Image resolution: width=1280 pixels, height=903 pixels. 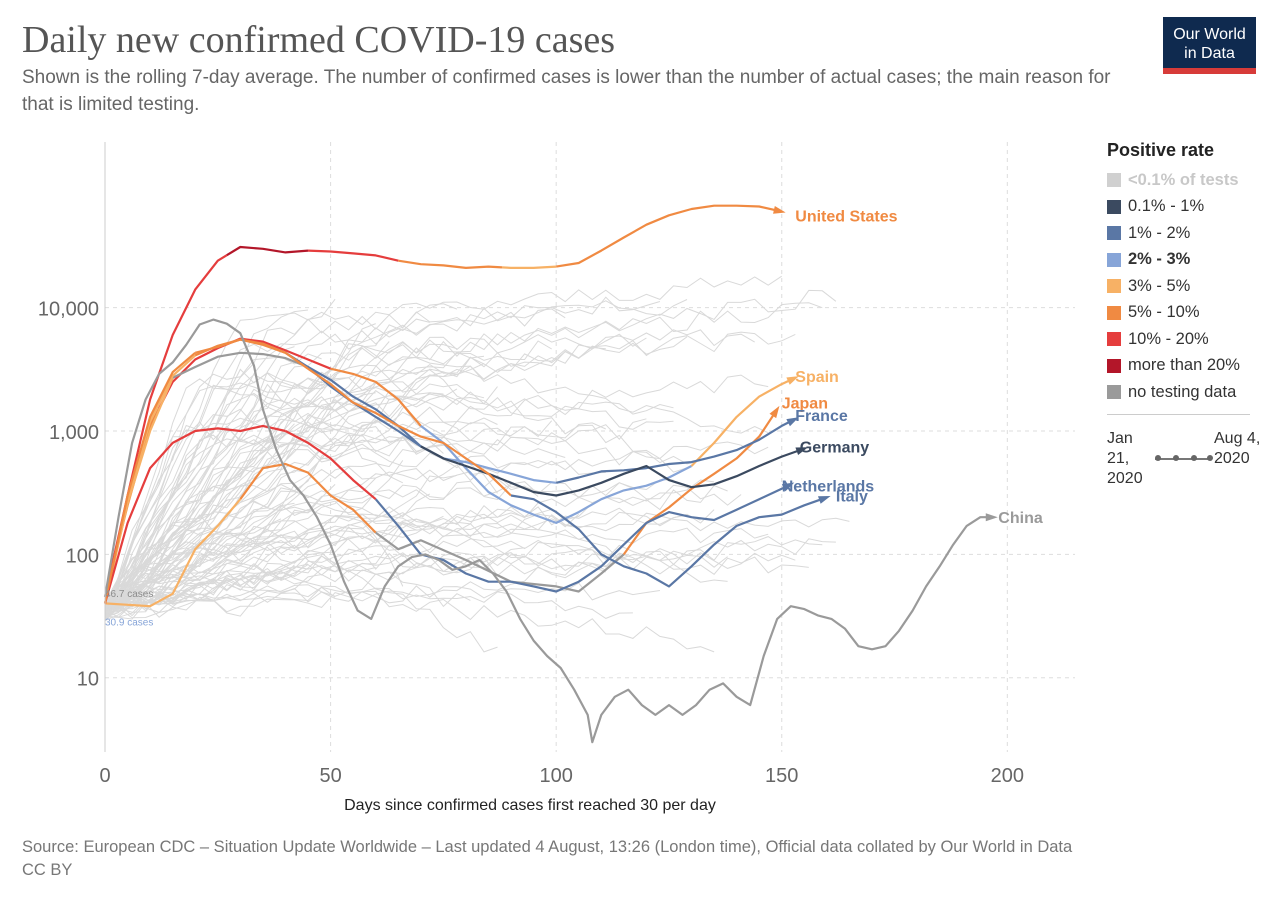 What do you see at coordinates (1159, 232) in the screenshot?
I see `legend-label: 1% - 2%` at bounding box center [1159, 232].